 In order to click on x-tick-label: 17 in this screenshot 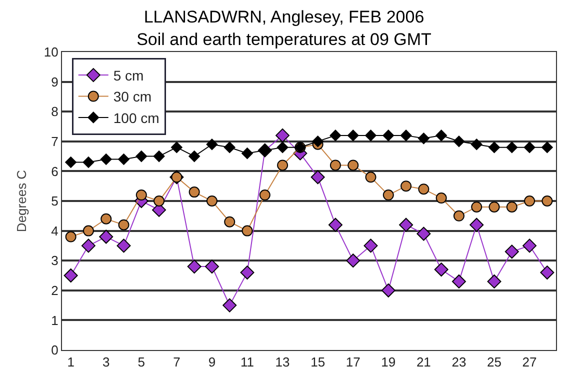, I will do `click(353, 362)`.